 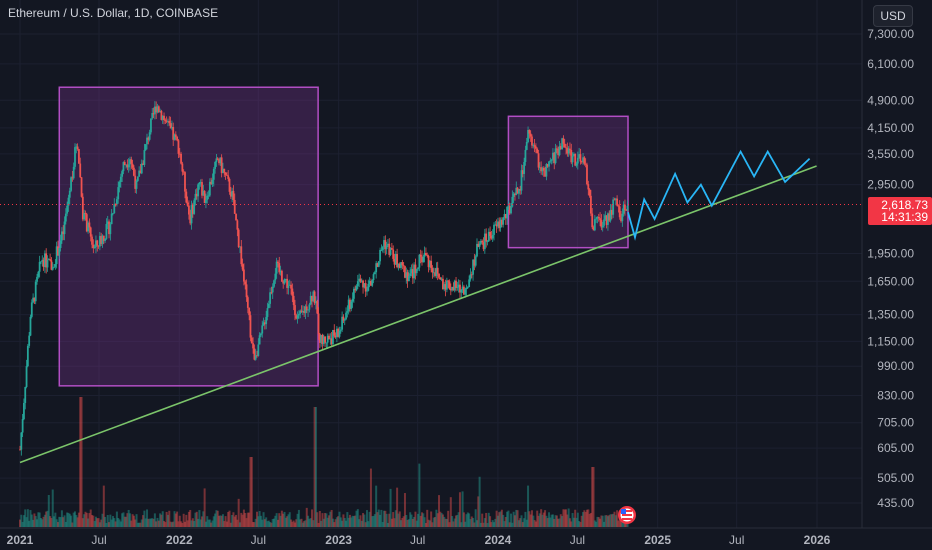 I want to click on us-flag-icon, so click(x=627, y=515).